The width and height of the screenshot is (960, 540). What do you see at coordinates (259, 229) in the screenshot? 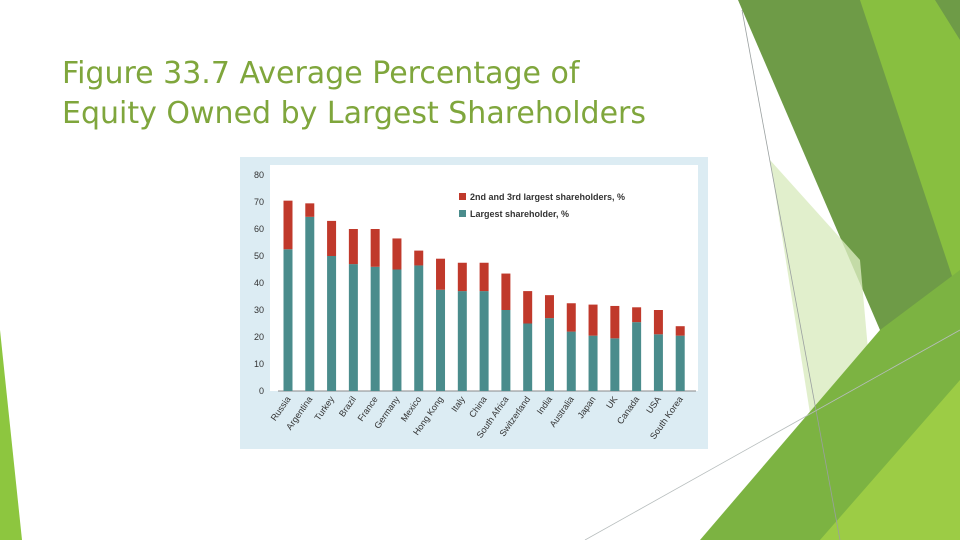
I see `y-tick-label: 60` at bounding box center [259, 229].